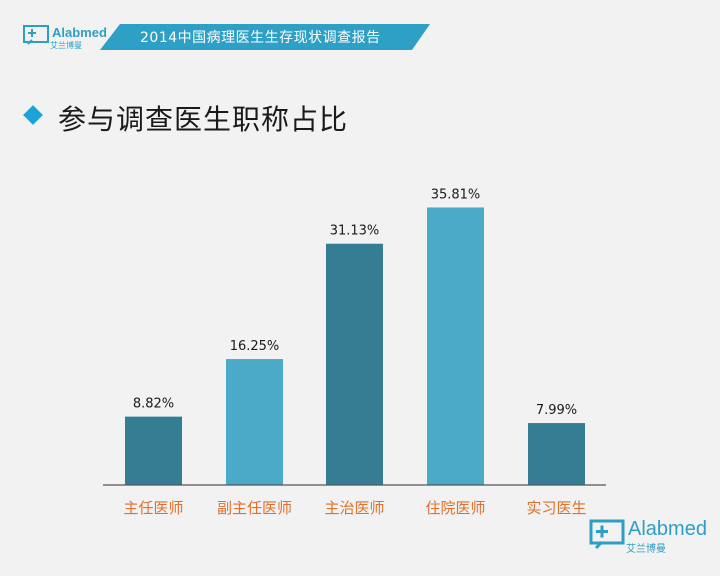 The image size is (720, 576). What do you see at coordinates (456, 194) in the screenshot?
I see `data-label-4: 35.81%` at bounding box center [456, 194].